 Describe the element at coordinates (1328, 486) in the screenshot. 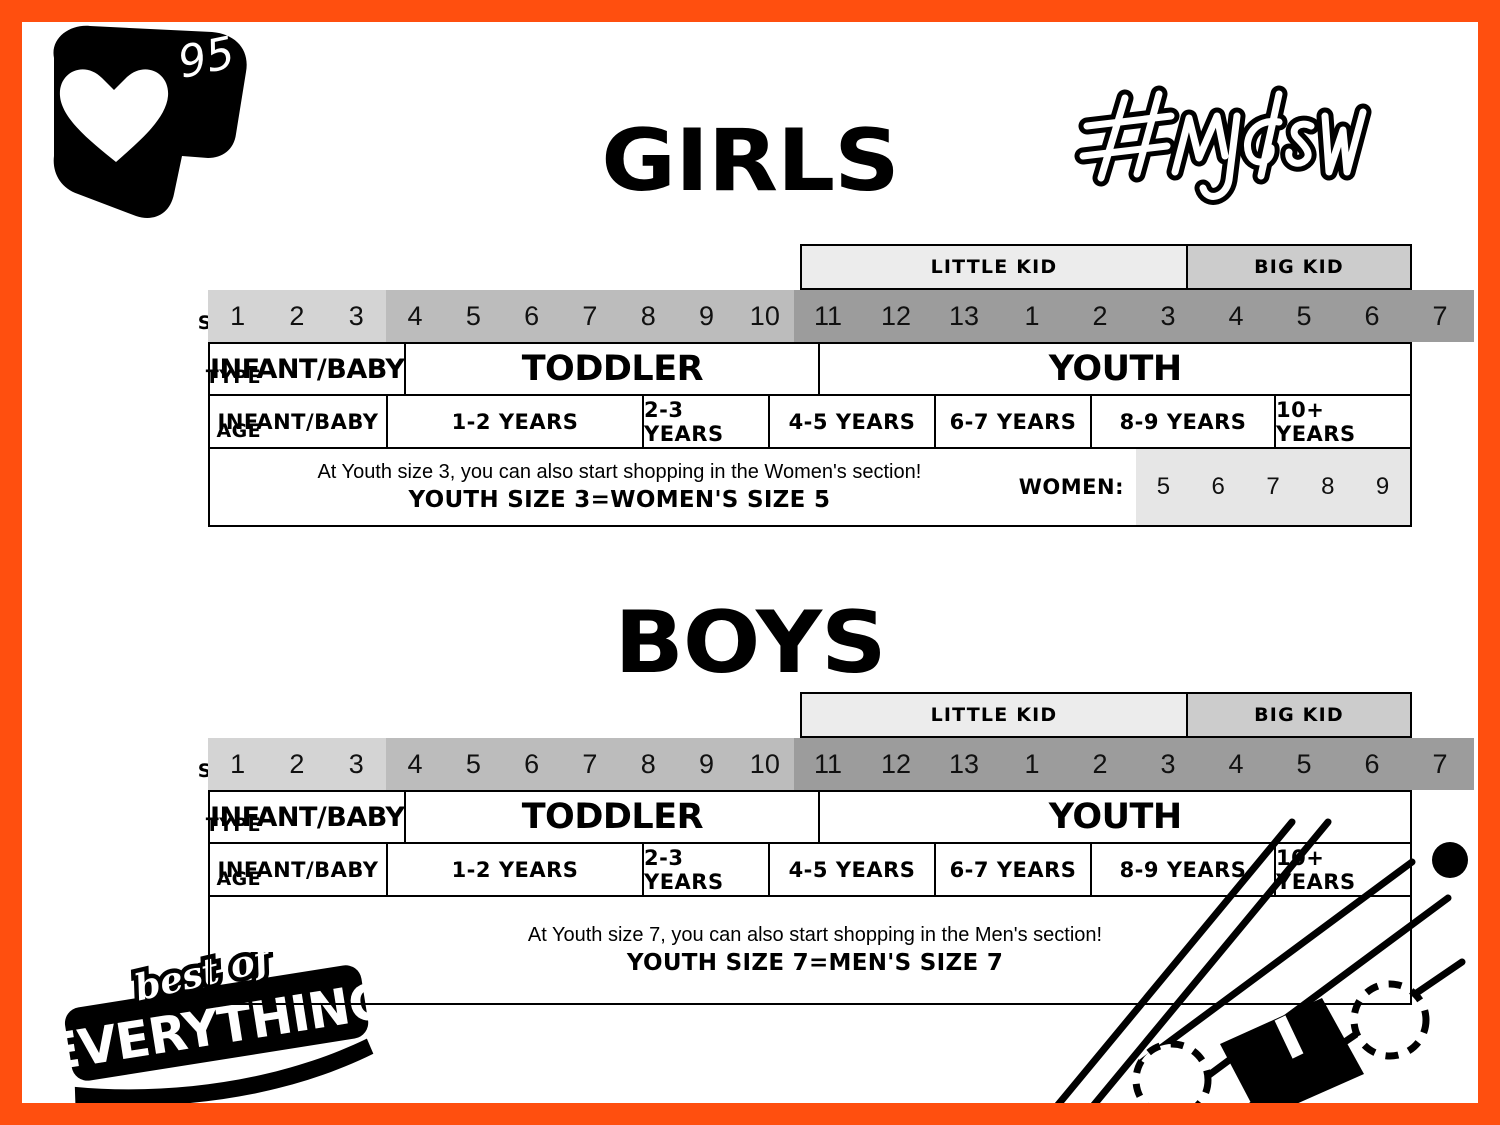

I see `women-size-cell: 8` at that location.